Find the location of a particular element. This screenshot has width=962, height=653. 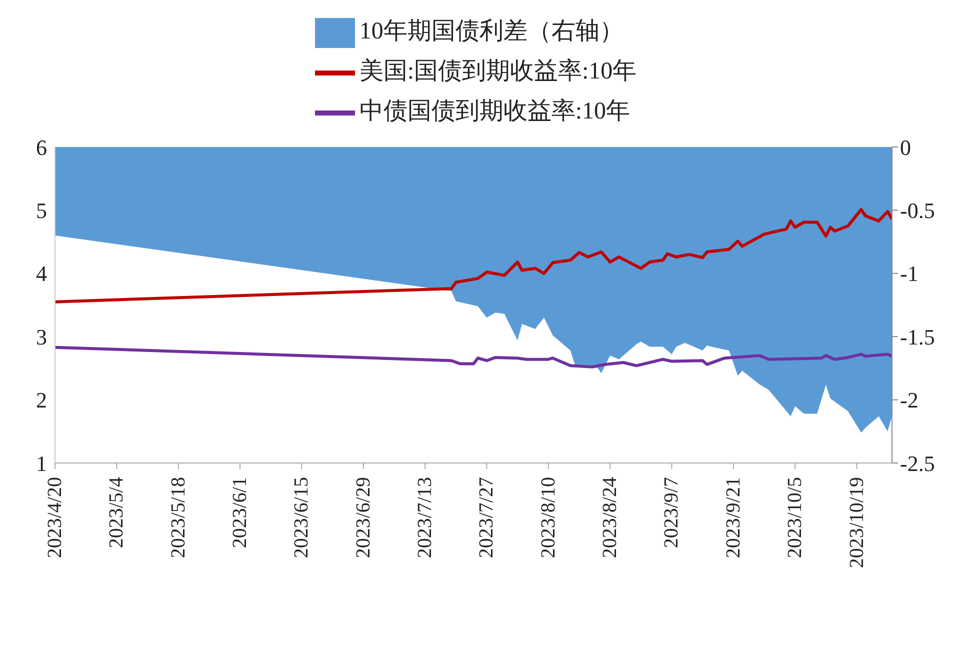

x-tick-label: 2023/5/4 is located at coordinates (117, 512).